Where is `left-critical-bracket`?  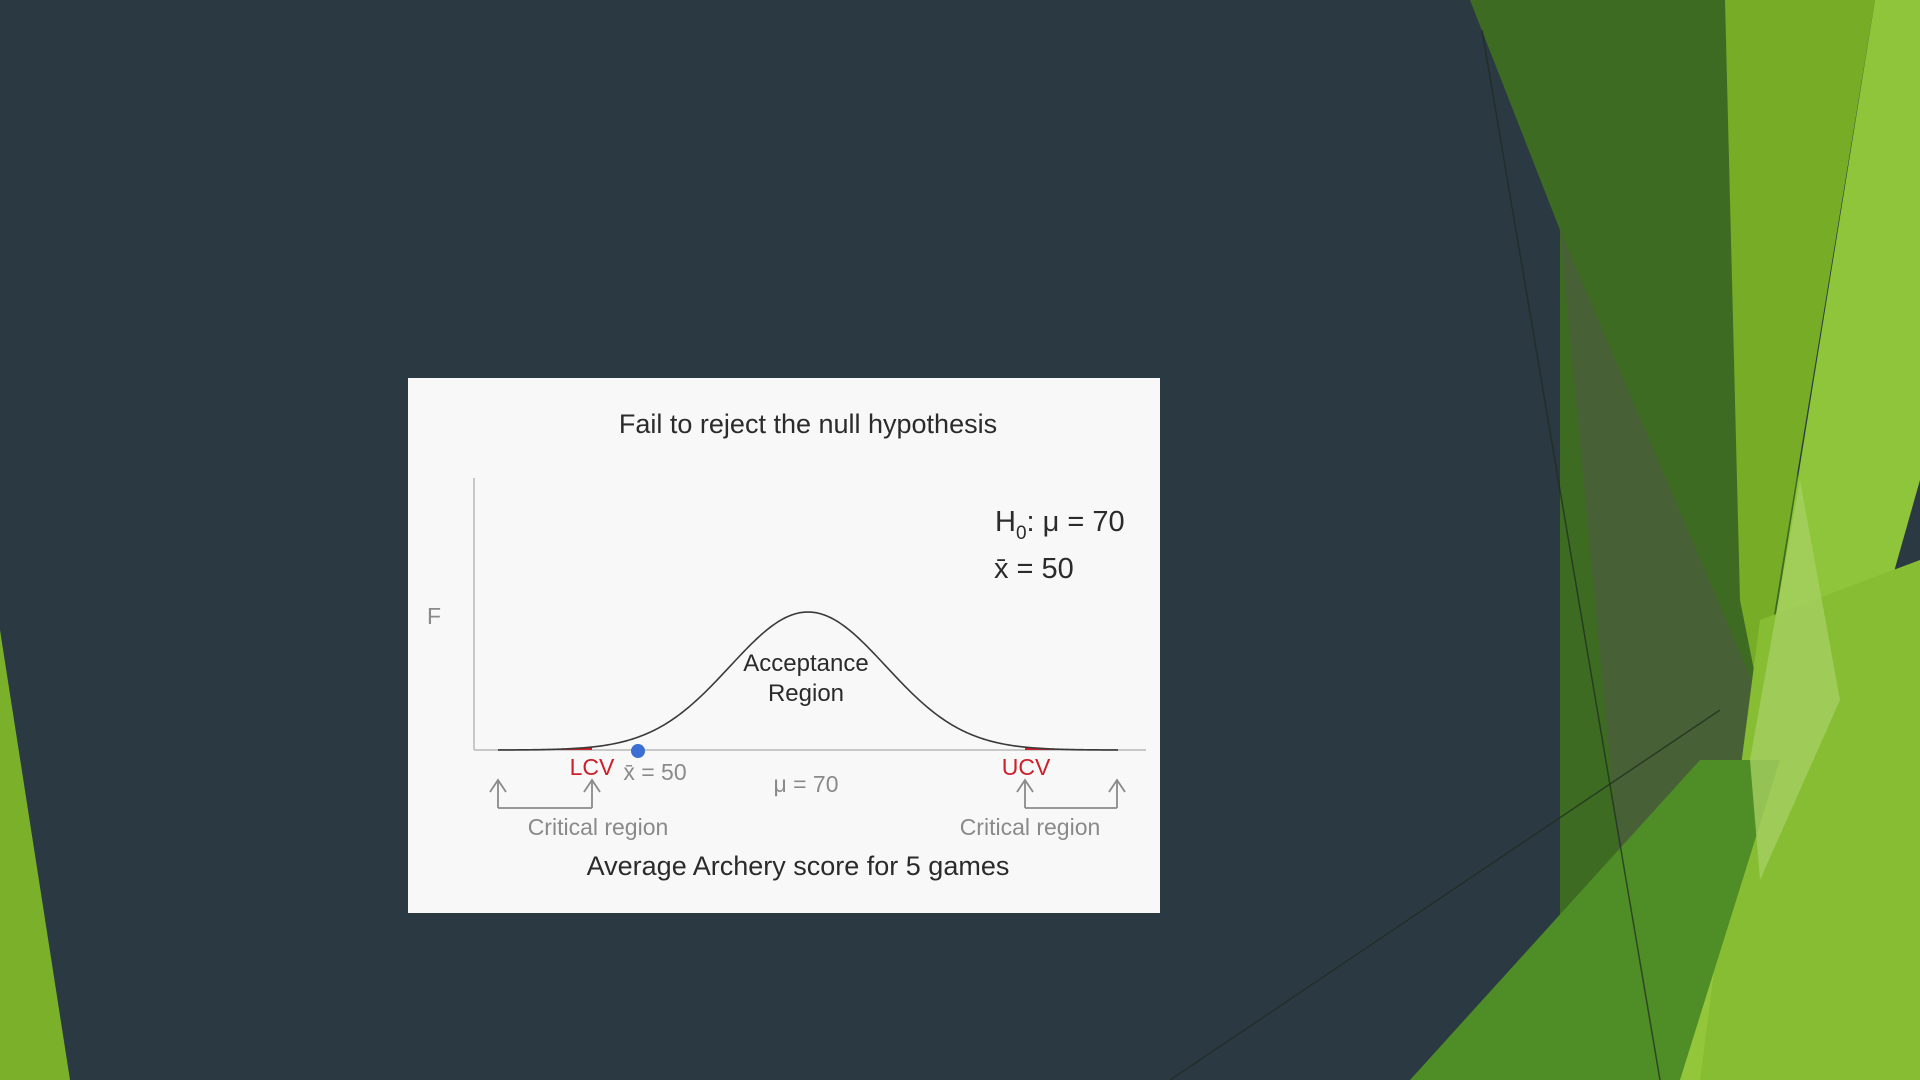
left-critical-bracket is located at coordinates (545, 793).